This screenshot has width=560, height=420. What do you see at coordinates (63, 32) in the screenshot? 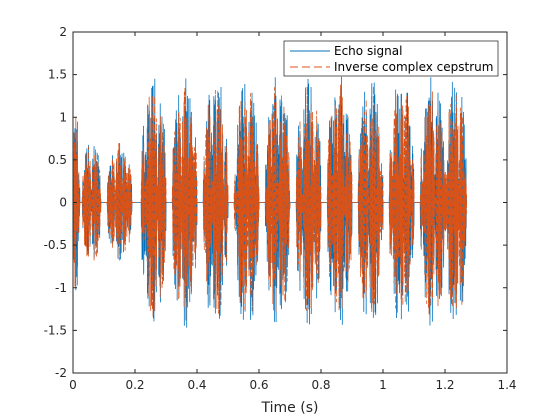
I see `y-tick-label: 2` at bounding box center [63, 32].